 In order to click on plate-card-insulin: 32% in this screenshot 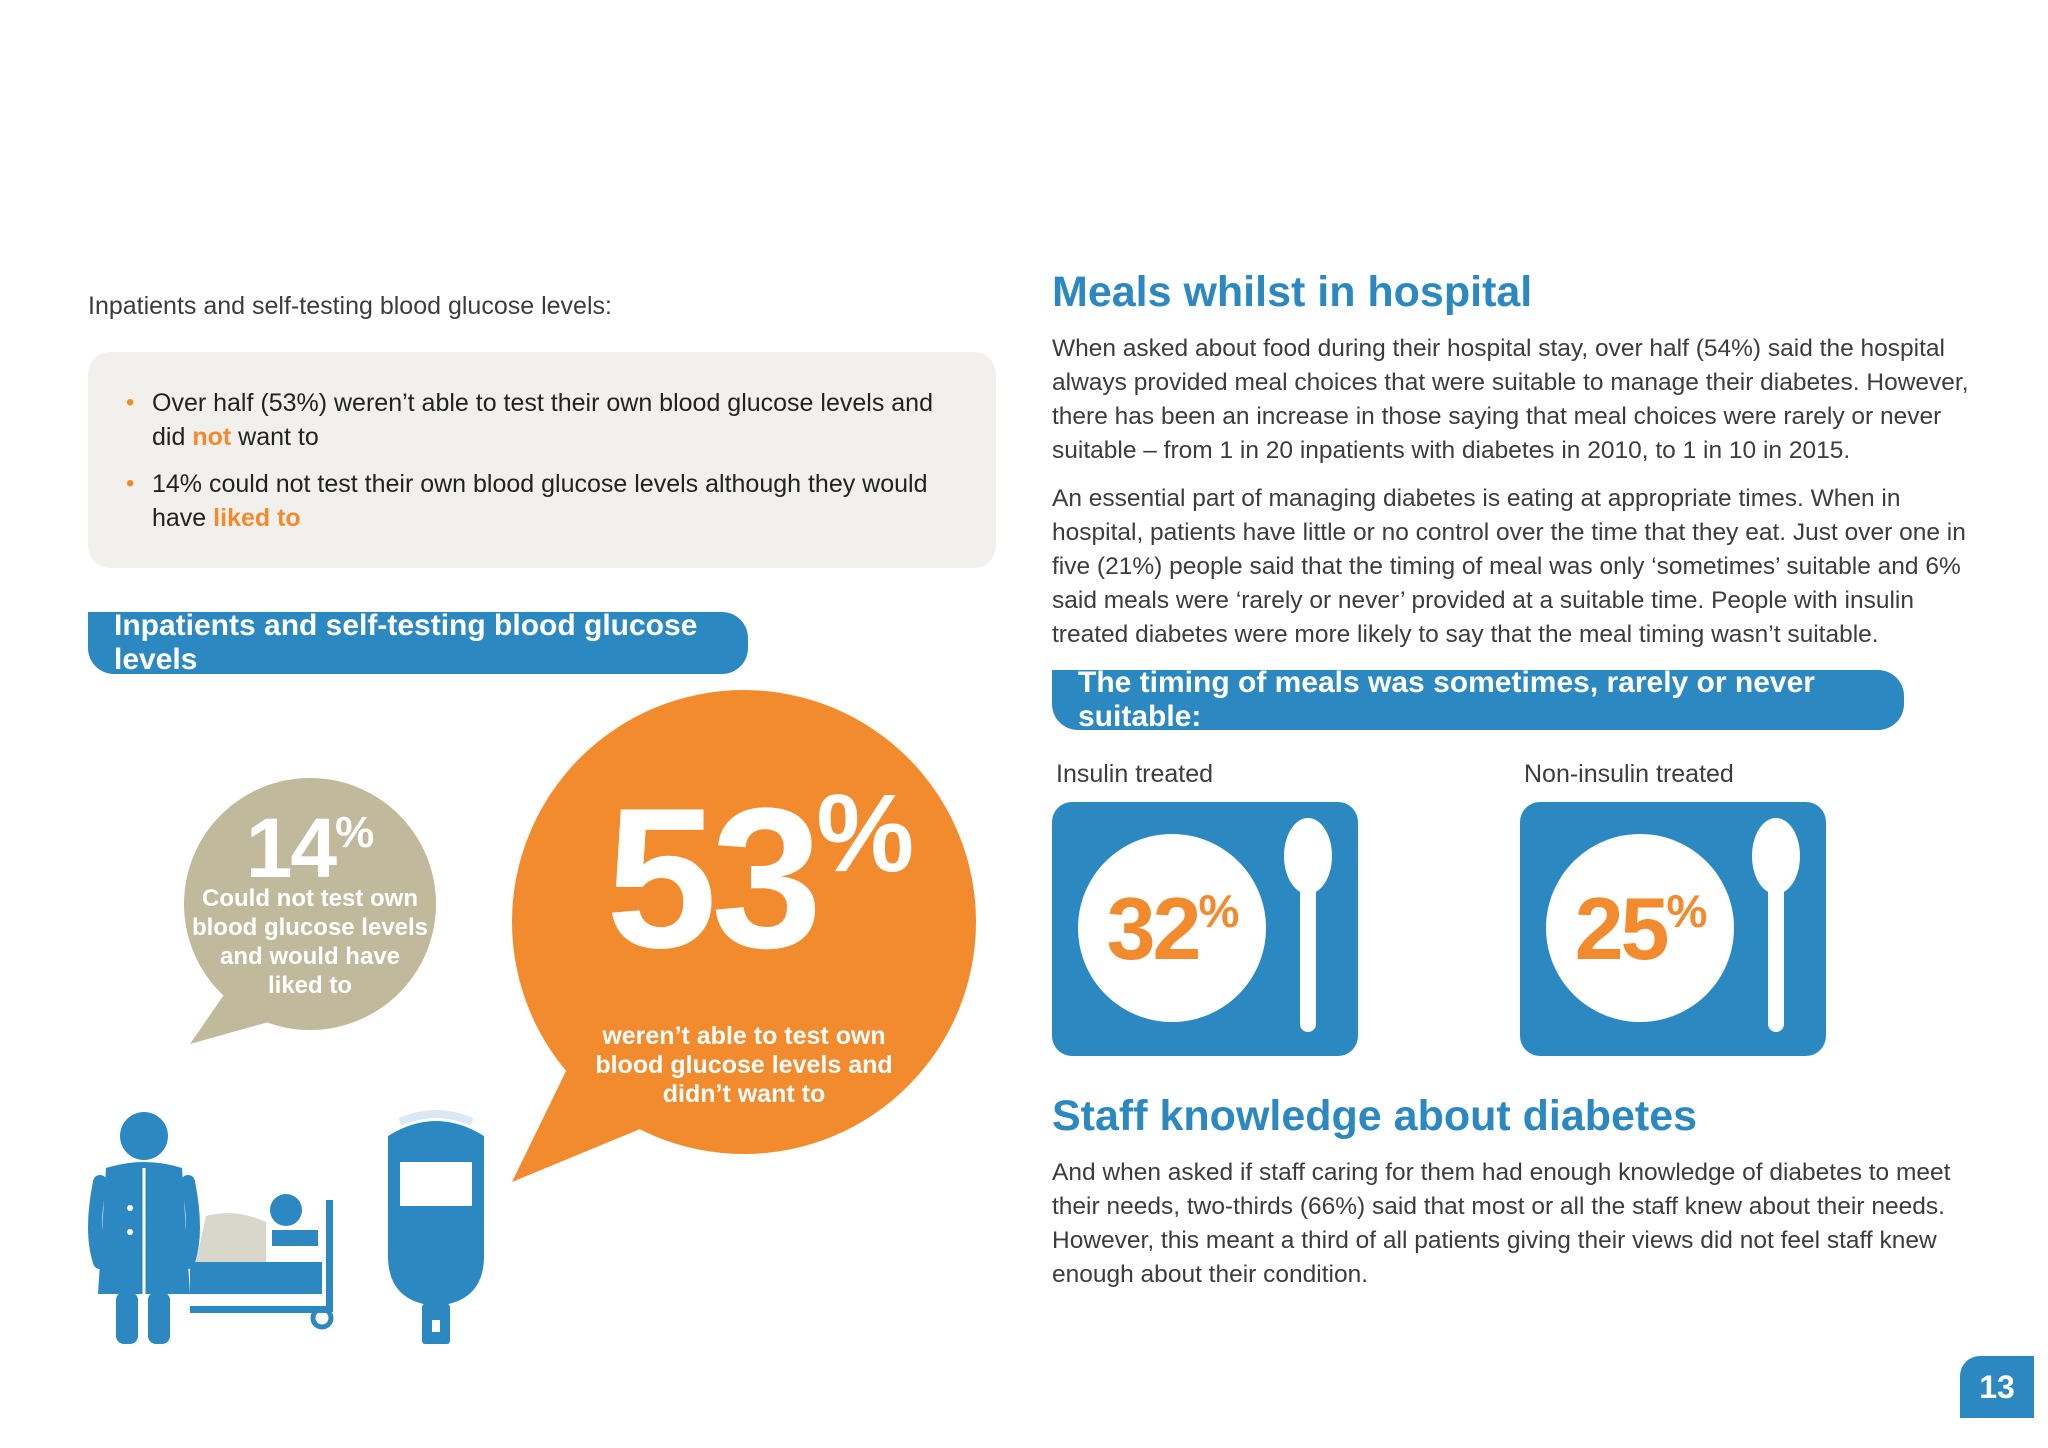, I will do `click(1205, 929)`.